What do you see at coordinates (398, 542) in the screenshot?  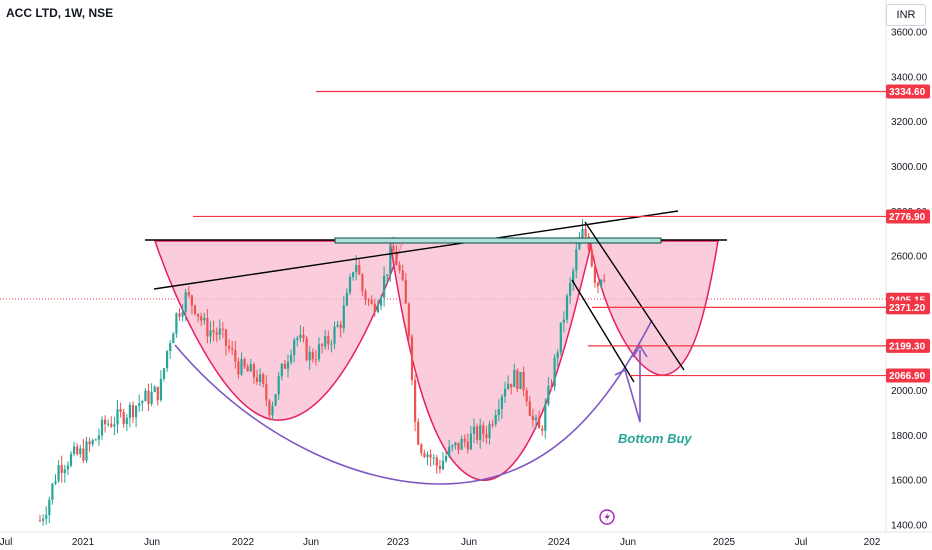 I see `x-tick-label: 2023` at bounding box center [398, 542].